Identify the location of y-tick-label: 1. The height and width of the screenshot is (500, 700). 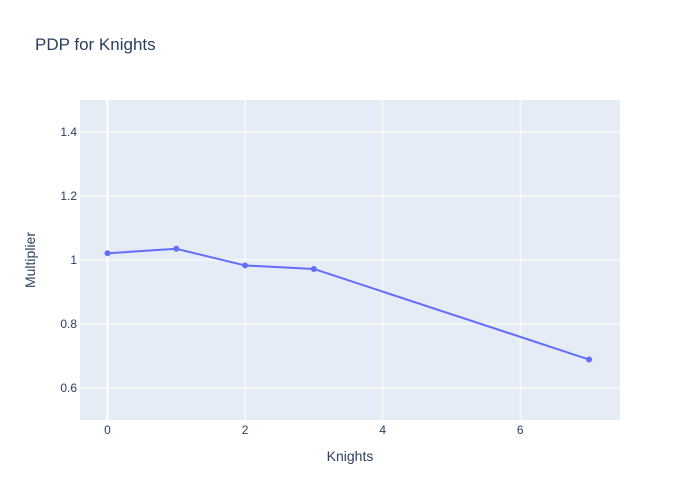
(73, 260).